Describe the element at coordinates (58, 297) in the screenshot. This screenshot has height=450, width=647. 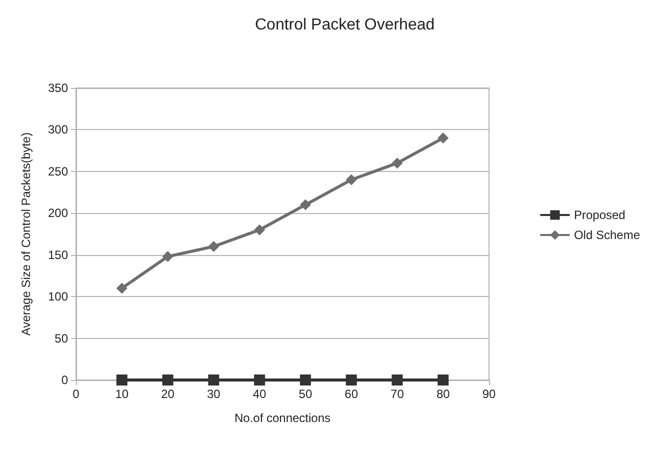
I see `y-tick-label: 100` at that location.